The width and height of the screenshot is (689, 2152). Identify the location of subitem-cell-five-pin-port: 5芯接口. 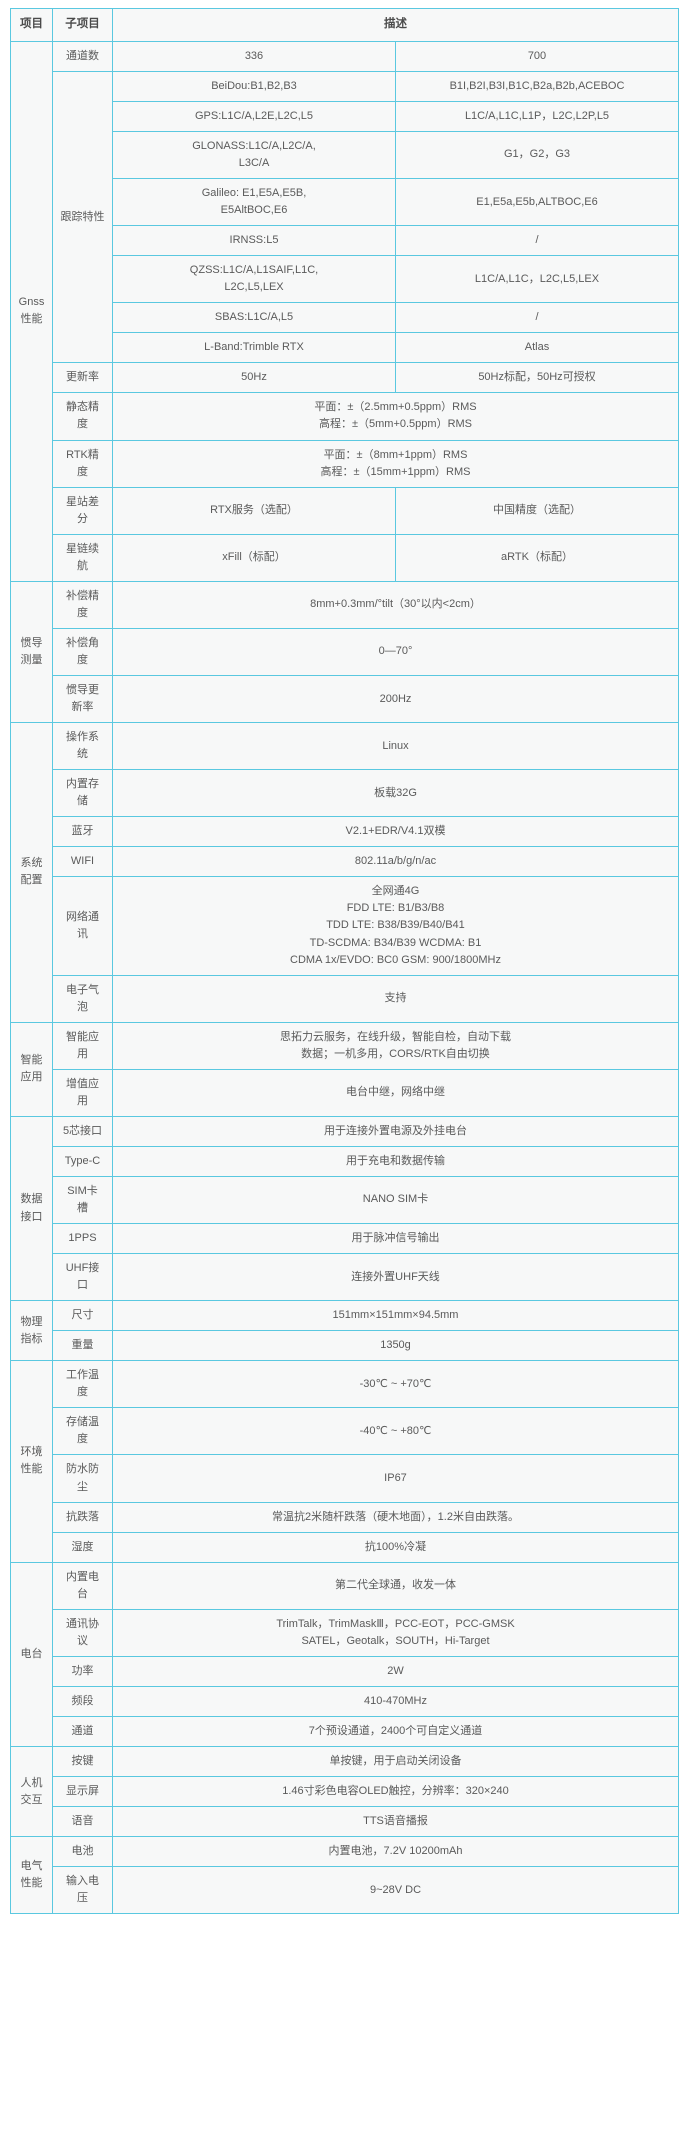
(82, 1131).